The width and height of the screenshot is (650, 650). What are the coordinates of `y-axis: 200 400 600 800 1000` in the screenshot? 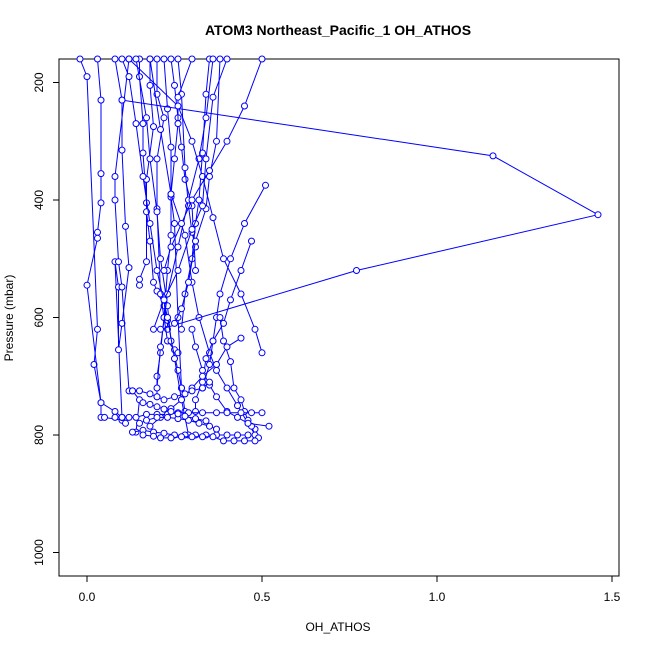 It's located at (46, 319).